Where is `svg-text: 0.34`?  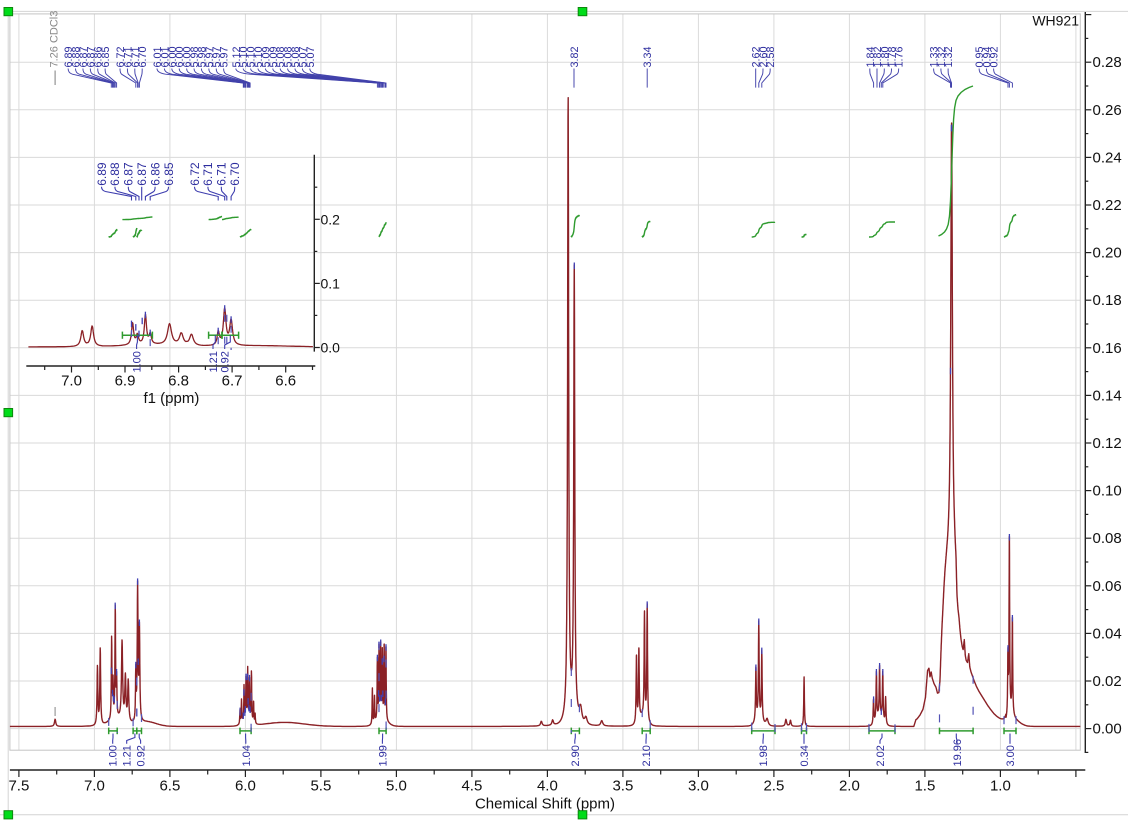 svg-text: 0.34 is located at coordinates (805, 755).